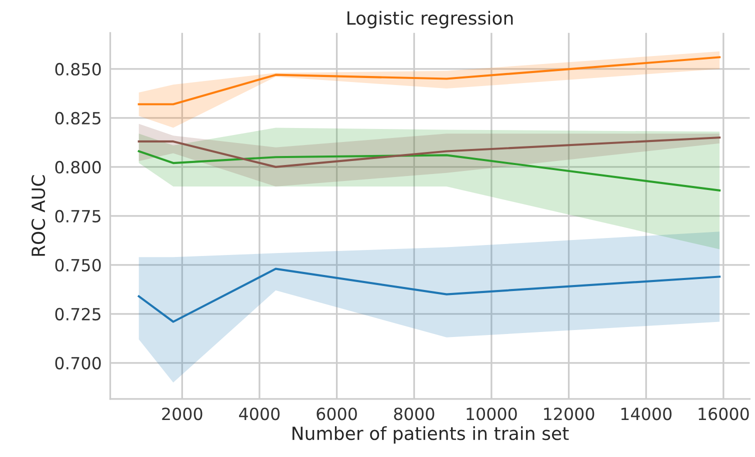 The image size is (755, 457). What do you see at coordinates (77, 314) in the screenshot?
I see `y-tick-label: 0.725` at bounding box center [77, 314].